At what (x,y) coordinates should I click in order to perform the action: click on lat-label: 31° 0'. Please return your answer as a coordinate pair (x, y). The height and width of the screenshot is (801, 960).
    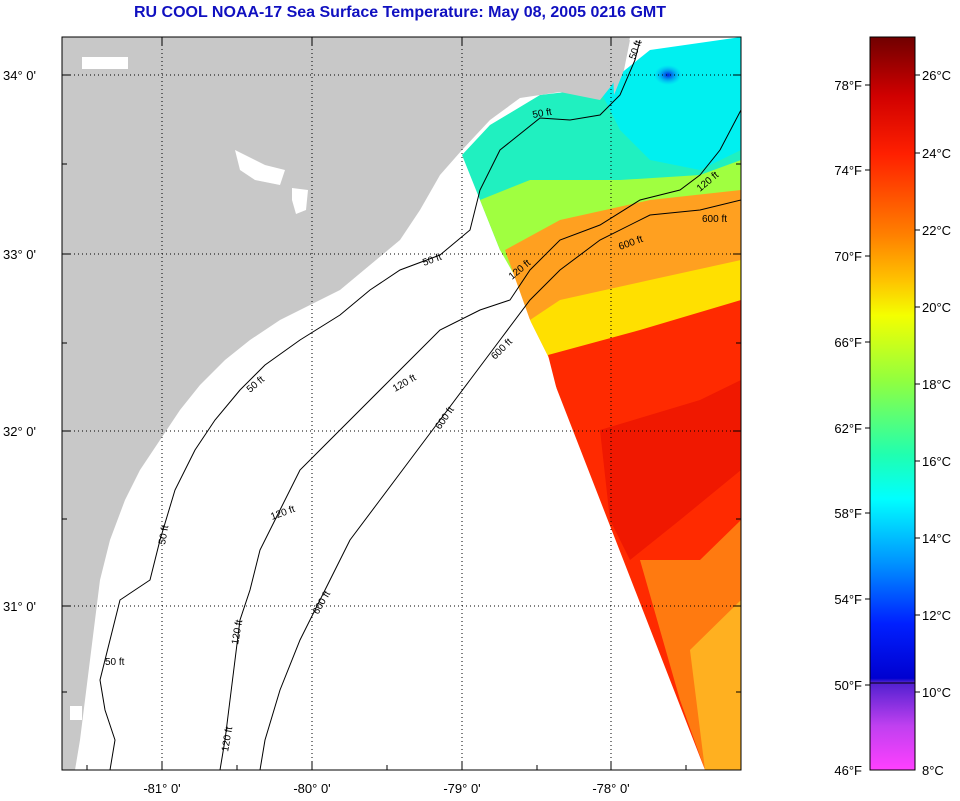
    Looking at the image, I should click on (19, 606).